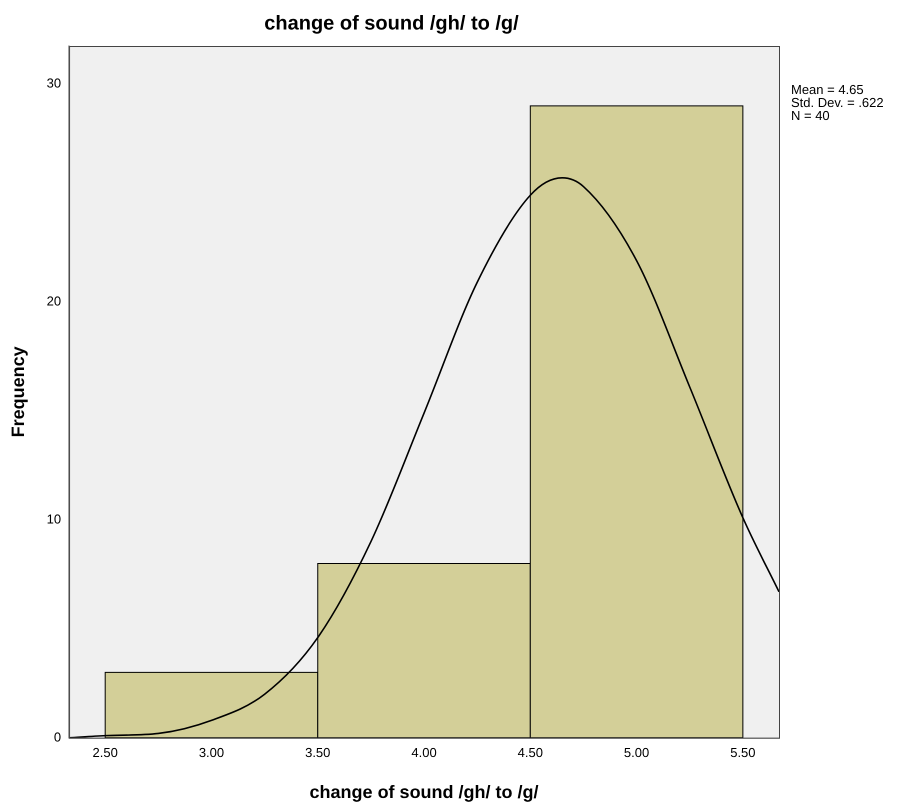  Describe the element at coordinates (58, 736) in the screenshot. I see `y-tick-label: 0` at that location.